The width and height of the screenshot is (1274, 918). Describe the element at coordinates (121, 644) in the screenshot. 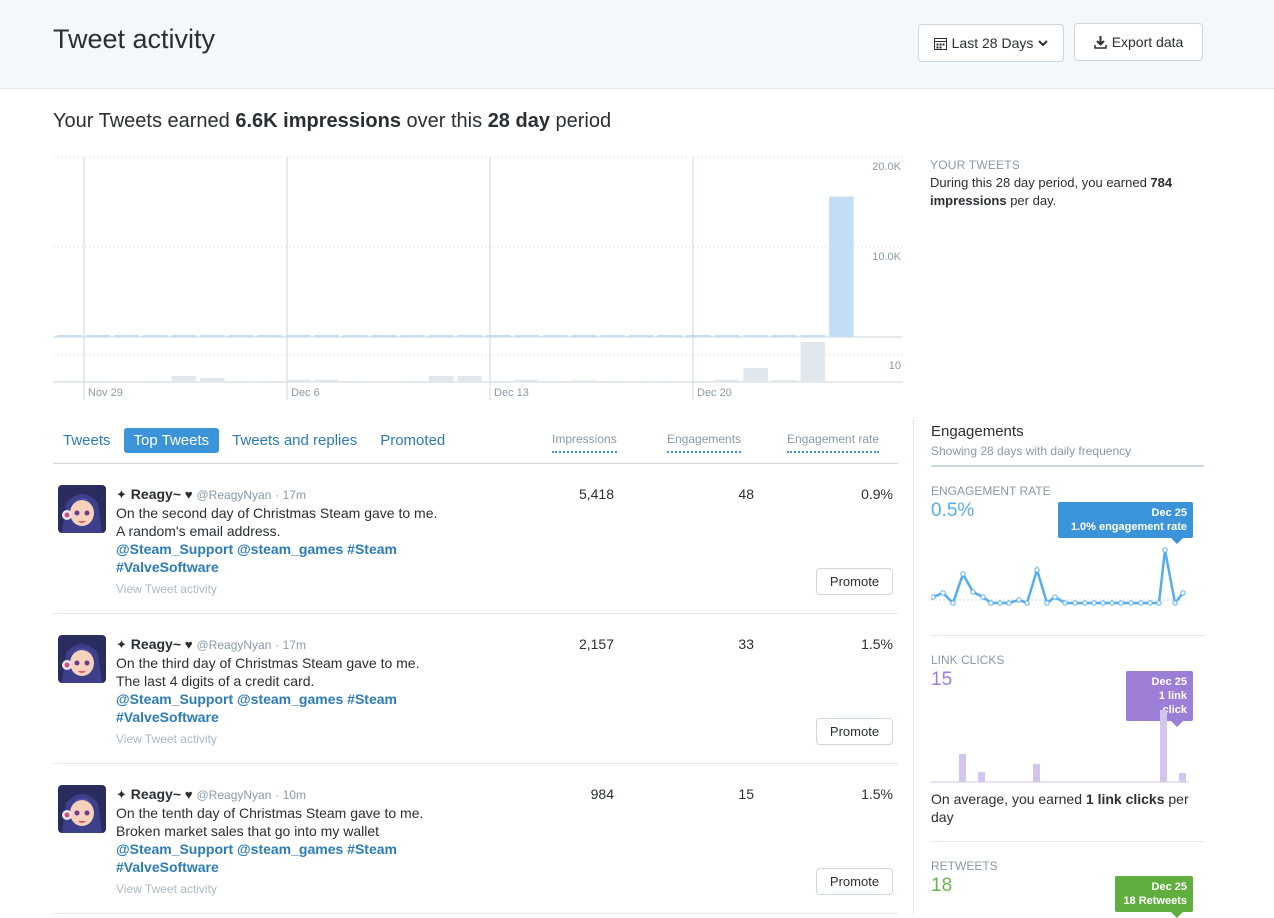

I see `sparkle-icon: ✦` at that location.